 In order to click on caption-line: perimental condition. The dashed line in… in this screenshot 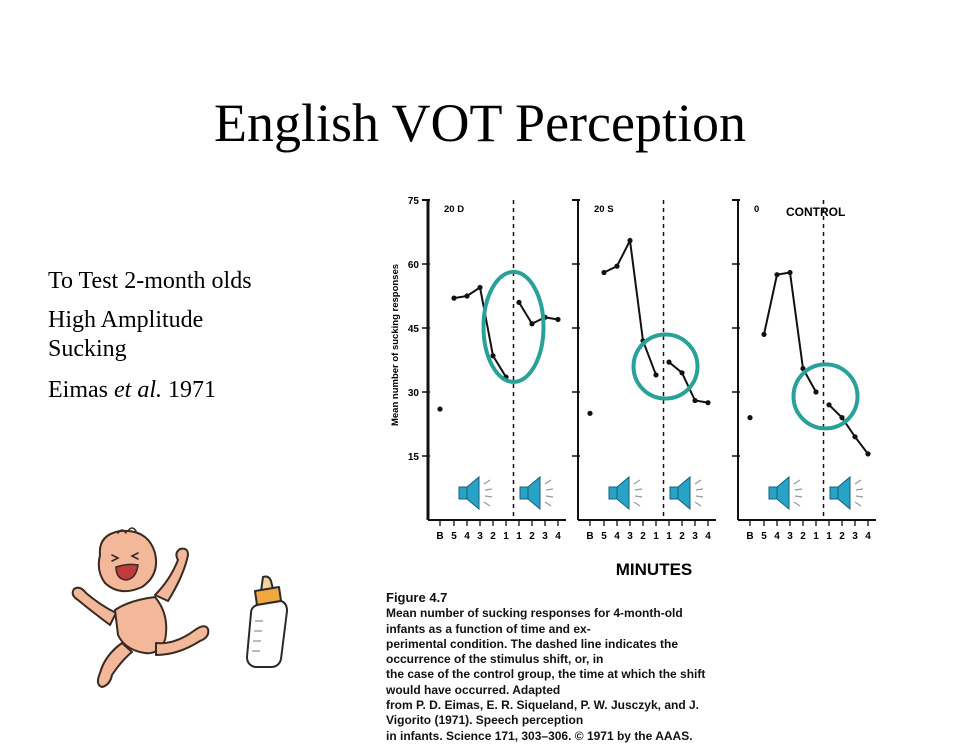, I will do `click(532, 651)`.